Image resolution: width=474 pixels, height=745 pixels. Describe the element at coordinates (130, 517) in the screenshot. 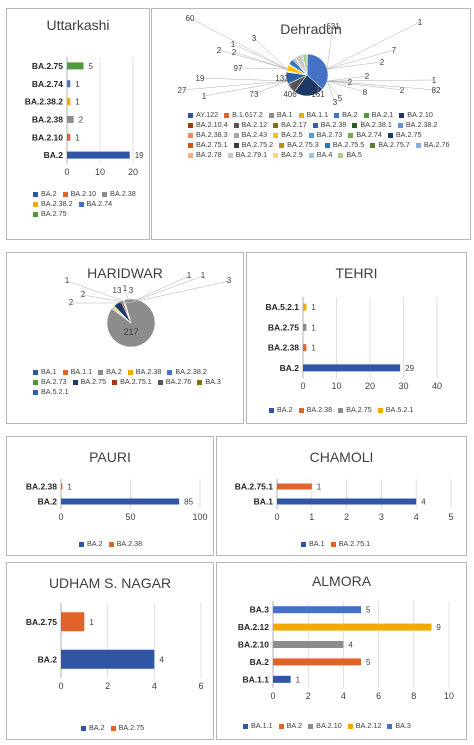

I see `x-tick-label: 50` at that location.